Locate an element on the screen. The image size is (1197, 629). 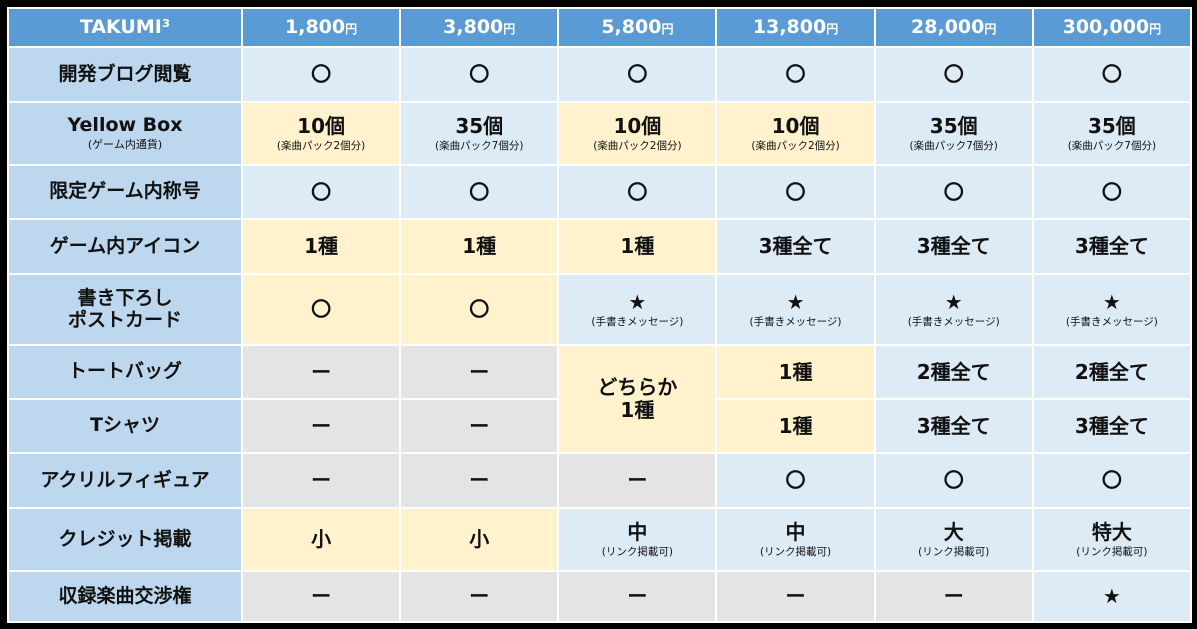
row-label-text: クレジット掲載 is located at coordinates (125, 538).